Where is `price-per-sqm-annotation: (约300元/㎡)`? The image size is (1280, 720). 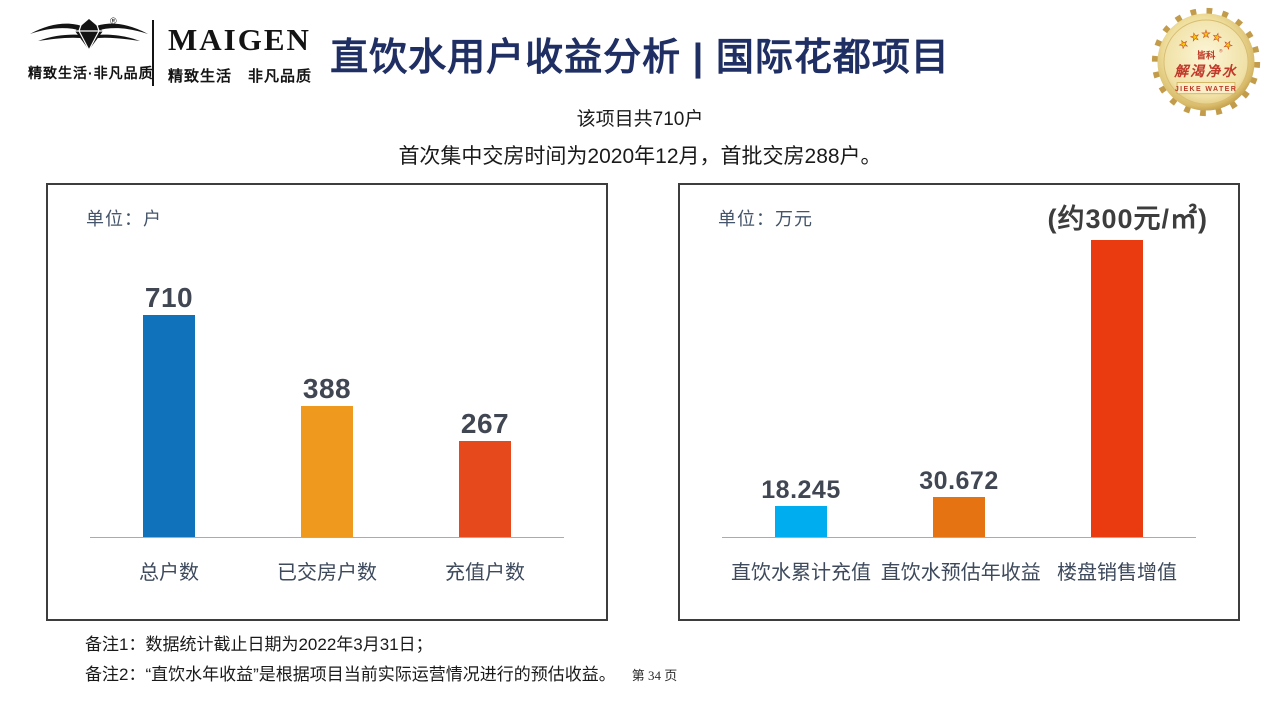
price-per-sqm-annotation: (约300元/㎡) is located at coordinates (1127, 219).